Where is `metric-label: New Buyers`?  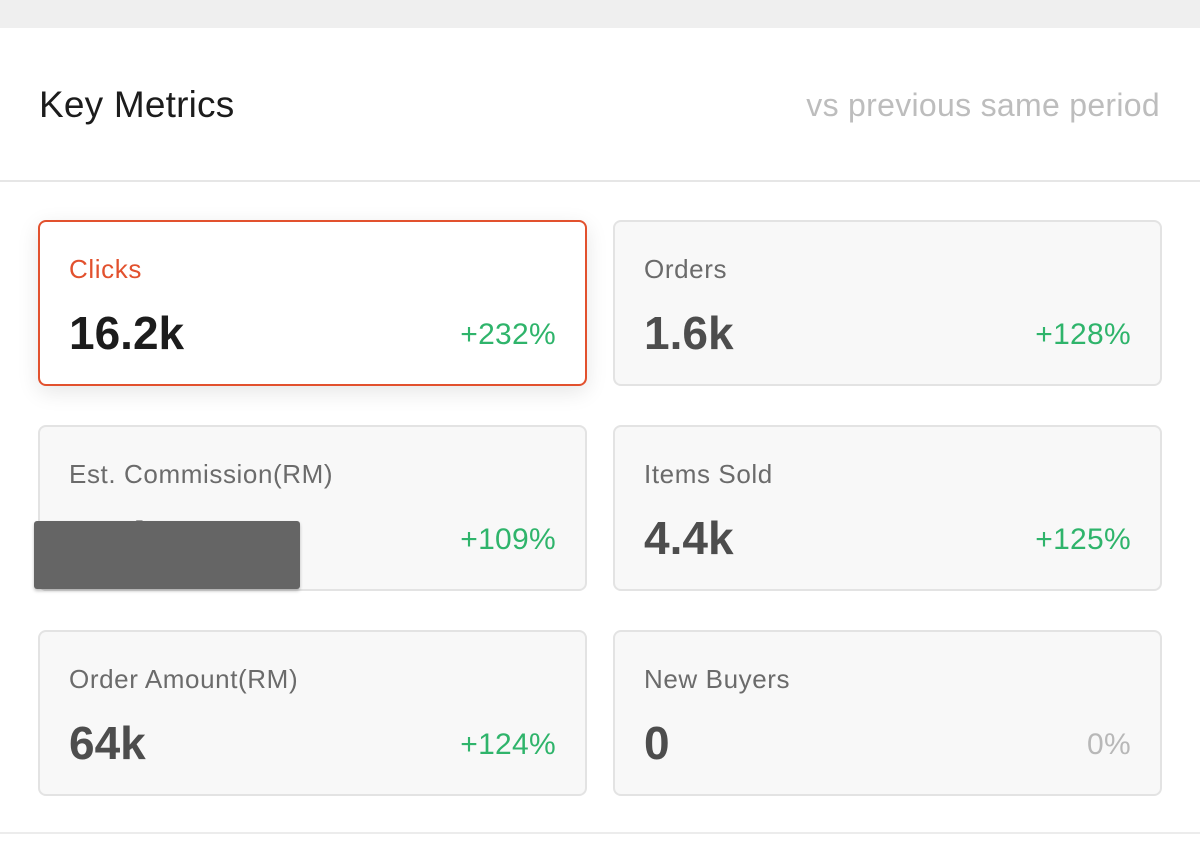 metric-label: New Buyers is located at coordinates (717, 679).